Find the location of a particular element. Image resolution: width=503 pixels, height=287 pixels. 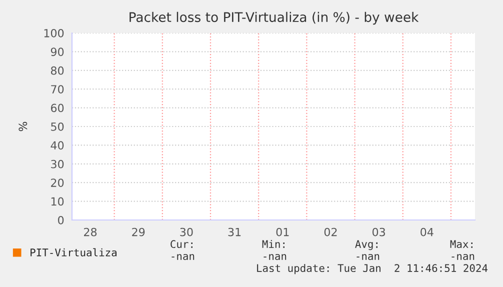

x-tick-label: 02 is located at coordinates (330, 232).